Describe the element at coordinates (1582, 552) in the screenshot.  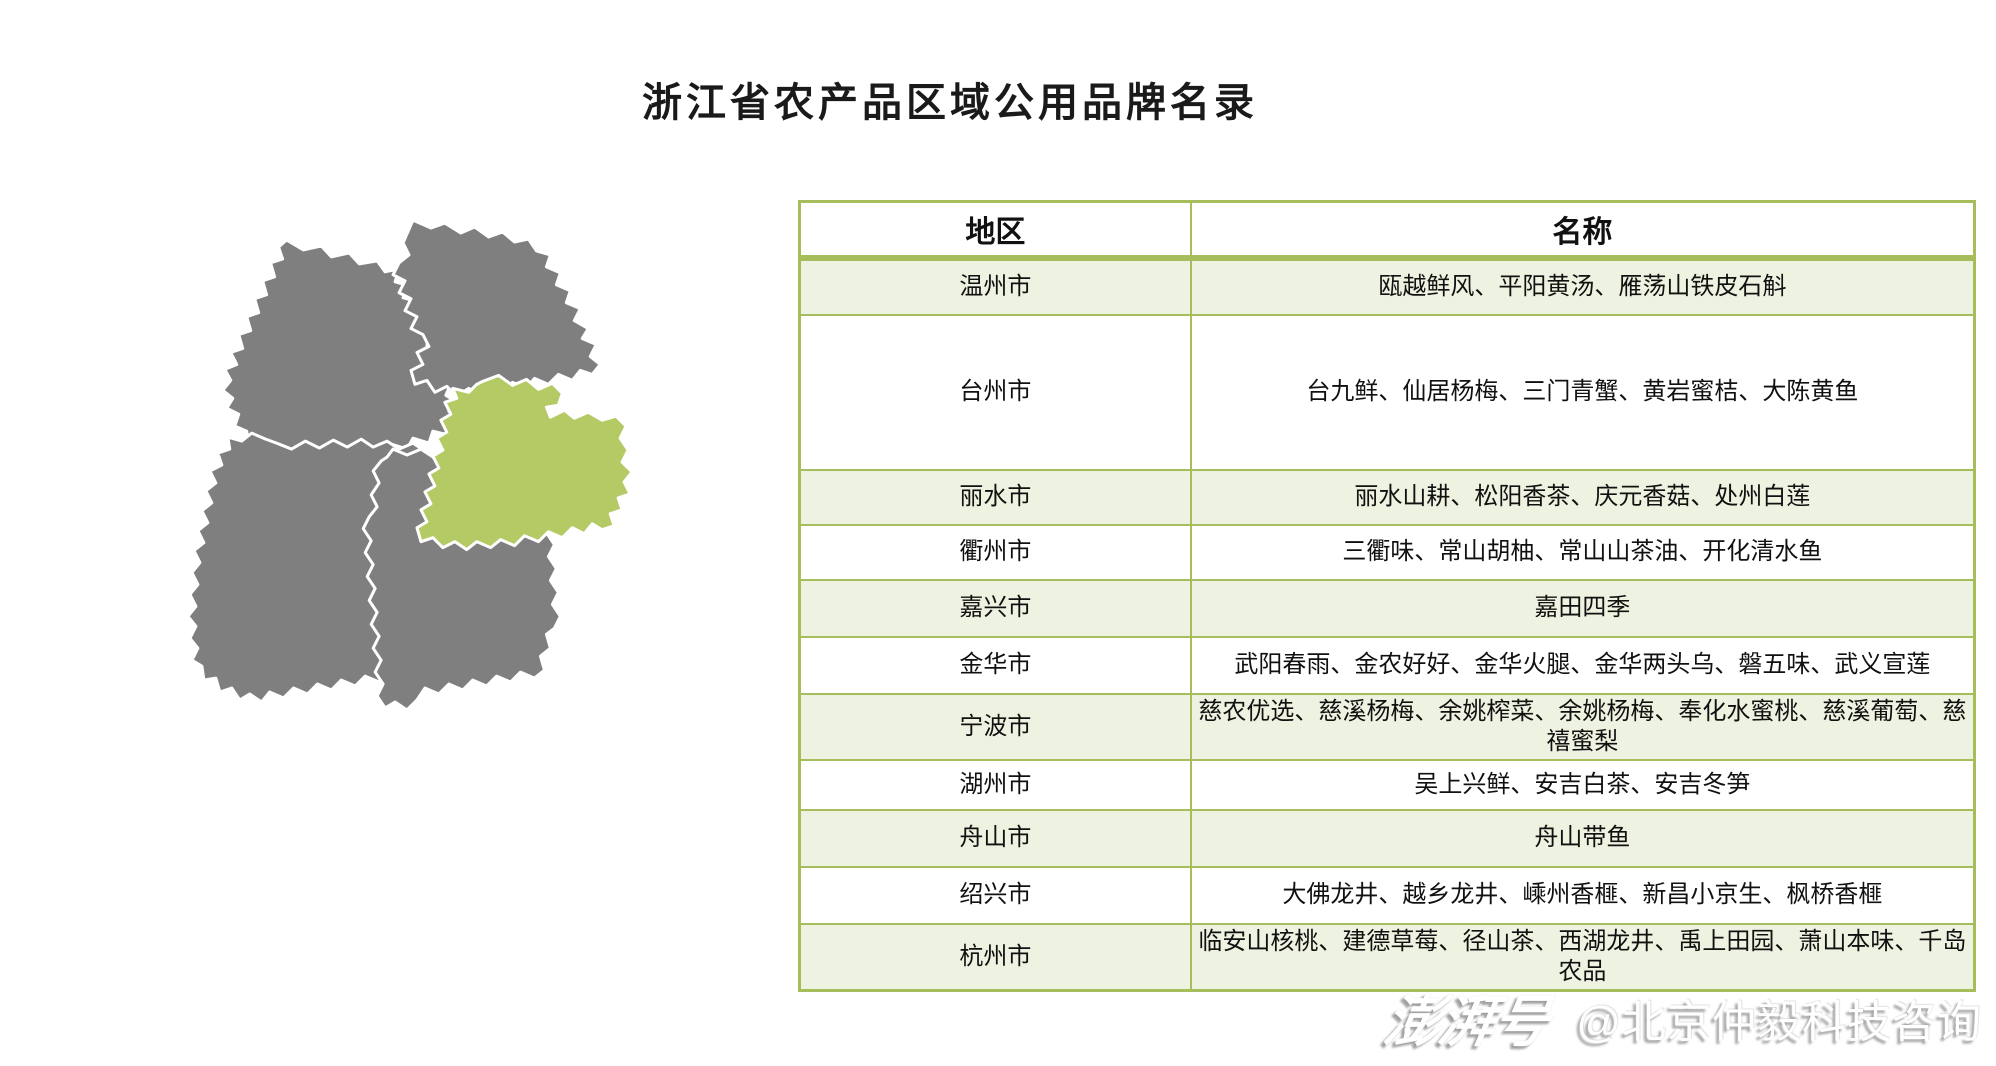
I see `brands-cell: 三衢味、常山胡柚、常山山茶油、开化清水鱼` at that location.